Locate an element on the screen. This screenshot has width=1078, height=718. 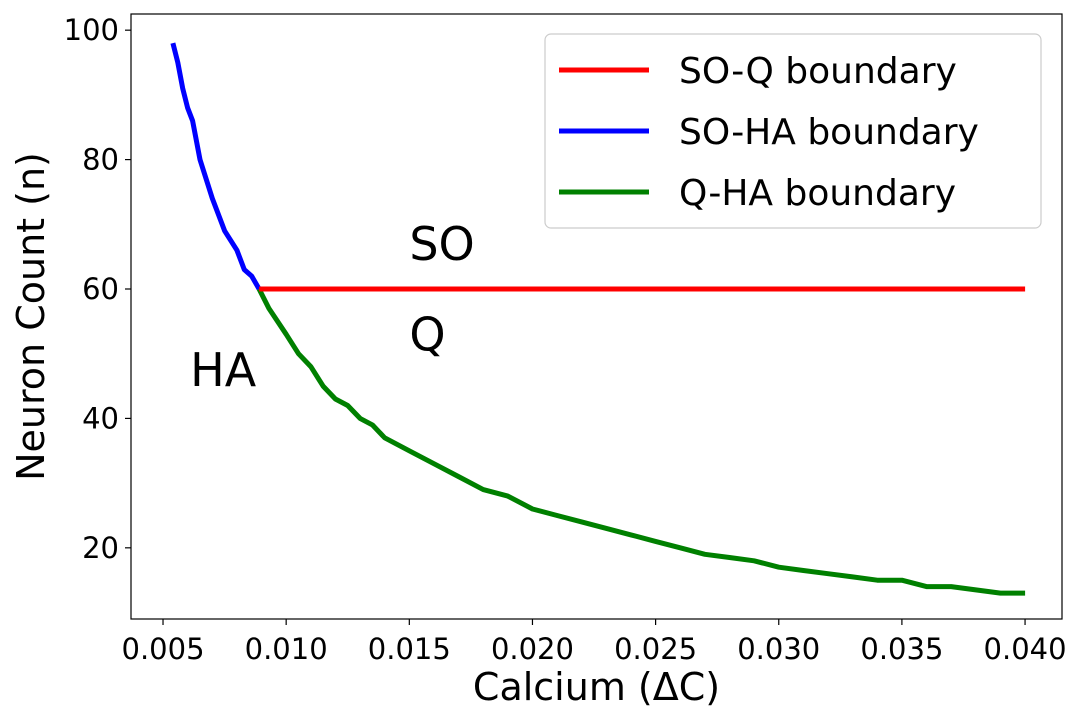
x-tick-label: 0.015 is located at coordinates (409, 649).